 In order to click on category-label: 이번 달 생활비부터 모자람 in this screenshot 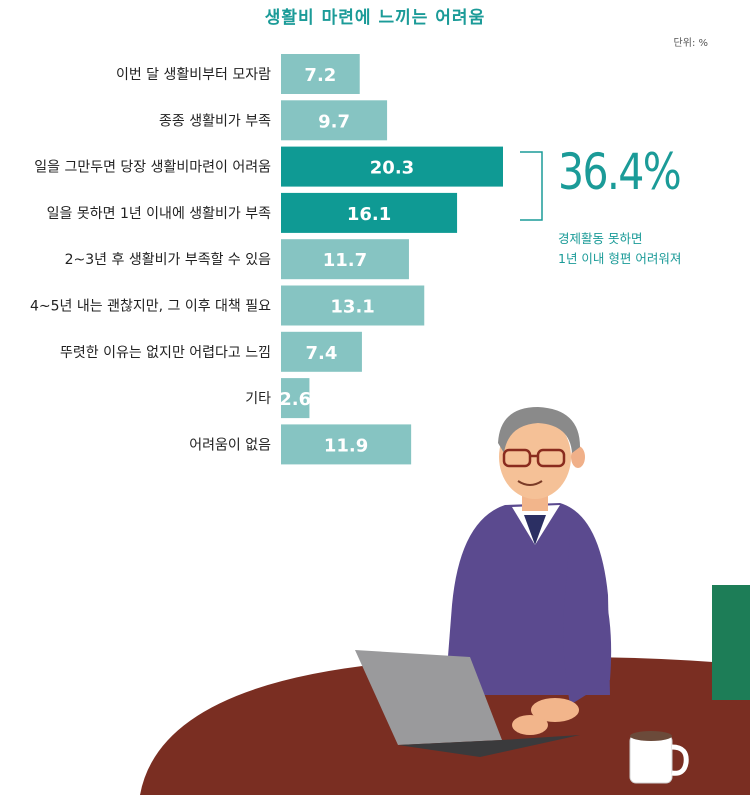, I will do `click(193, 75)`.